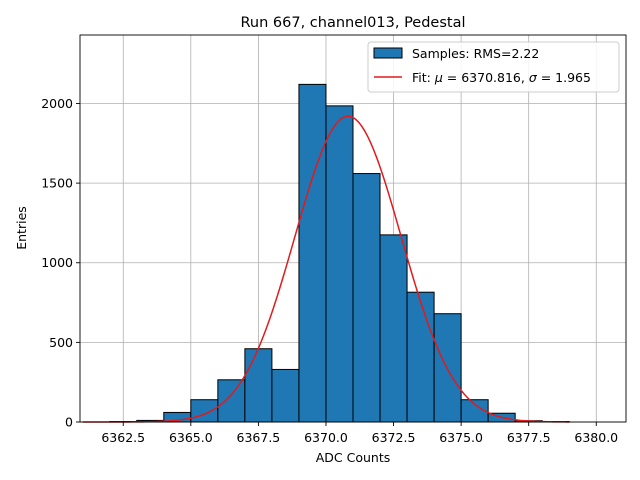  Describe the element at coordinates (388, 53) in the screenshot. I see `legend-histogram-swatch` at that location.